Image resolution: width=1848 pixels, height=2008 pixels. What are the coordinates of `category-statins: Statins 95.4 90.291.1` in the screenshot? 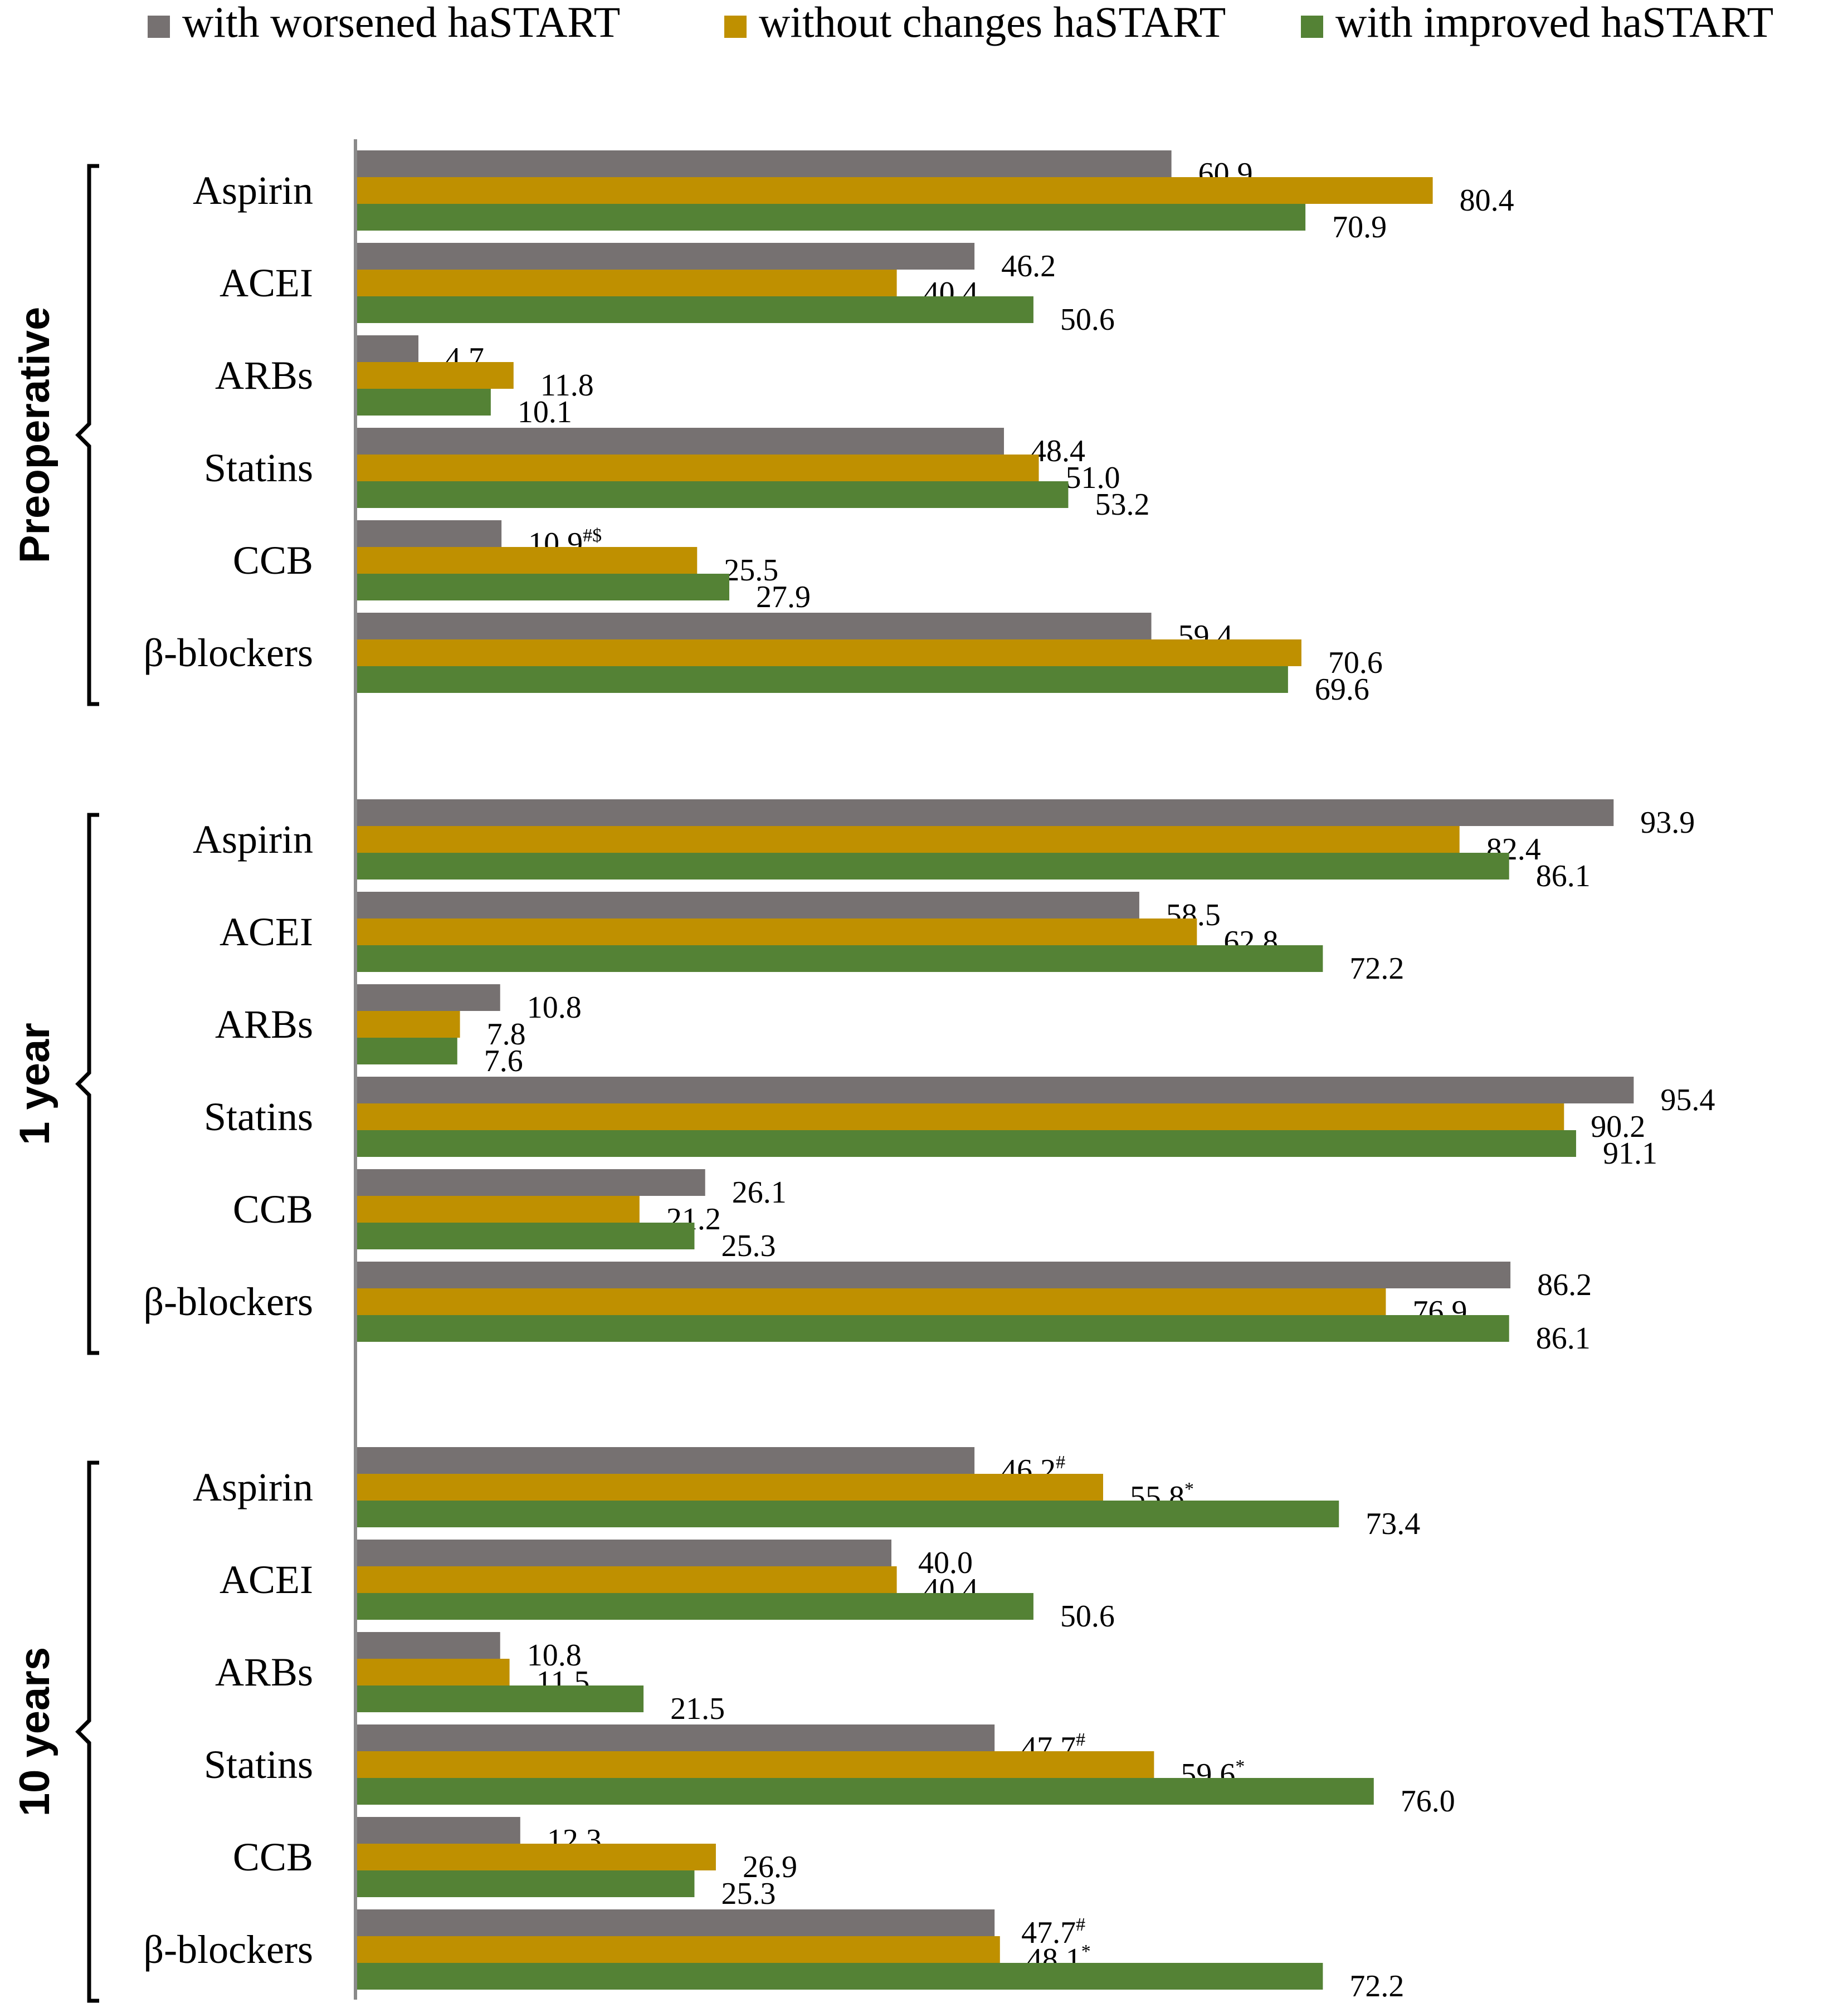 It's located at (960, 1124).